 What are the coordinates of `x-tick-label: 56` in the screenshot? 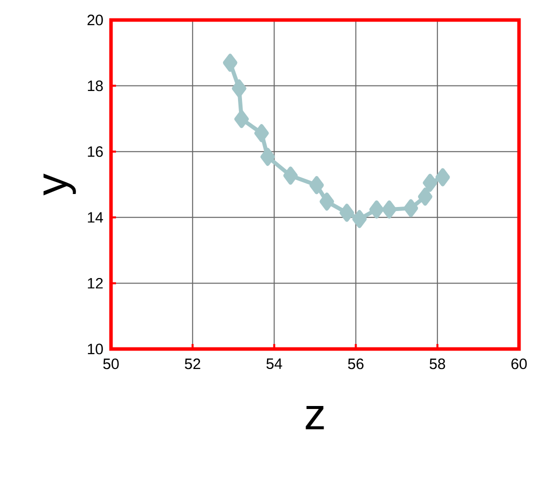 It's located at (356, 364).